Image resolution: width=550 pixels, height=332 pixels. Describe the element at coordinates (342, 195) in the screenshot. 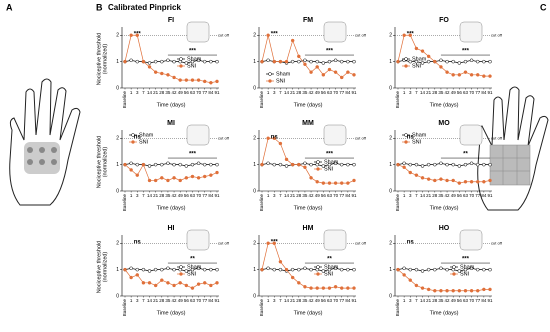

I see `x-tick-label: 77` at that location.